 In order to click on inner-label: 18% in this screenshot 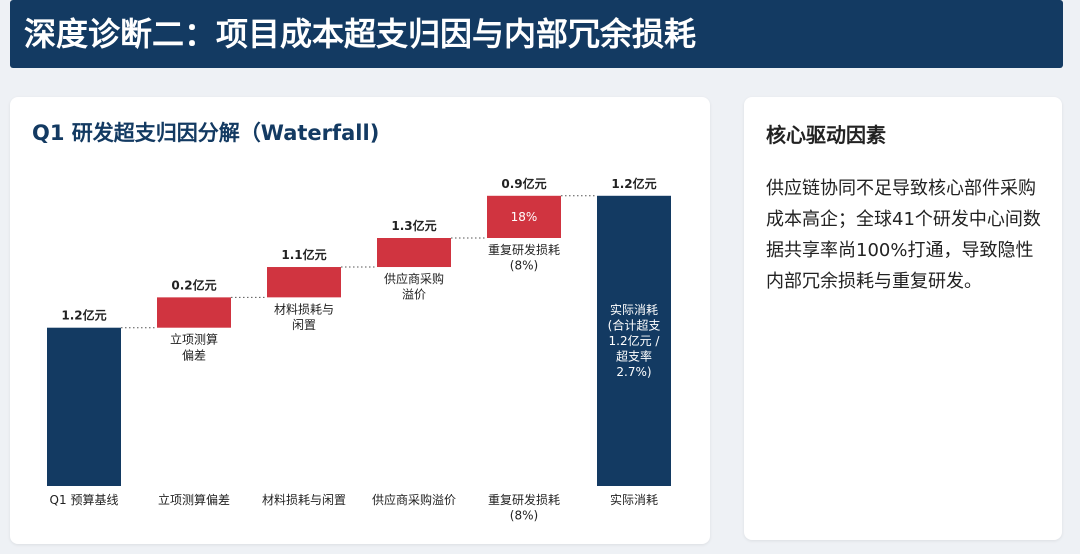, I will do `click(524, 217)`.